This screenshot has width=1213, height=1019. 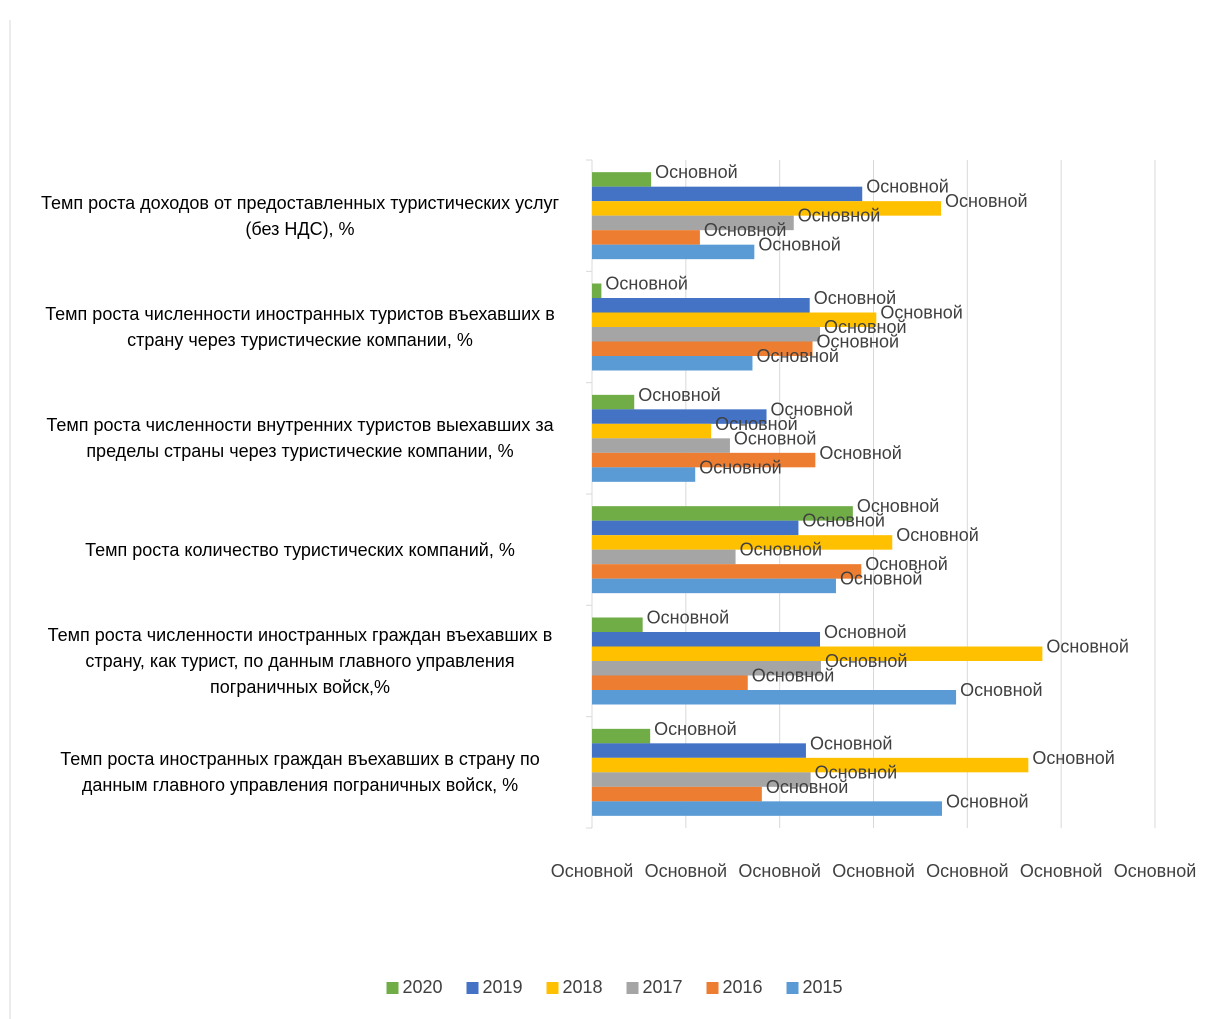 What do you see at coordinates (823, 987) in the screenshot?
I see `legend-label: 2015` at bounding box center [823, 987].